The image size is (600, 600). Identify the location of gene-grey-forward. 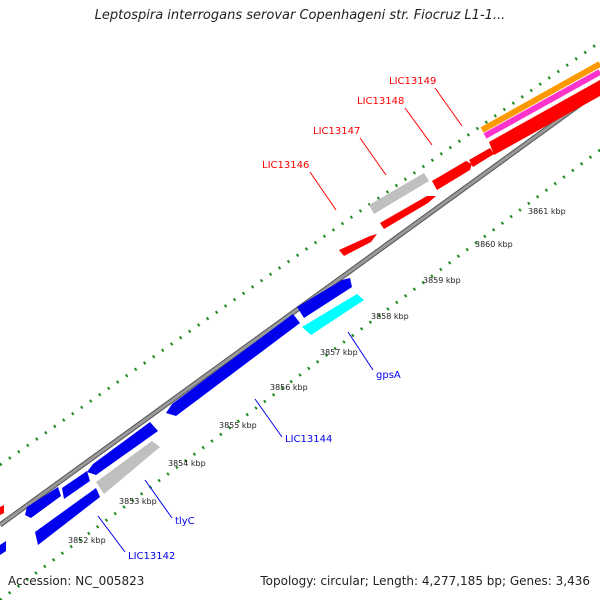
(399, 193).